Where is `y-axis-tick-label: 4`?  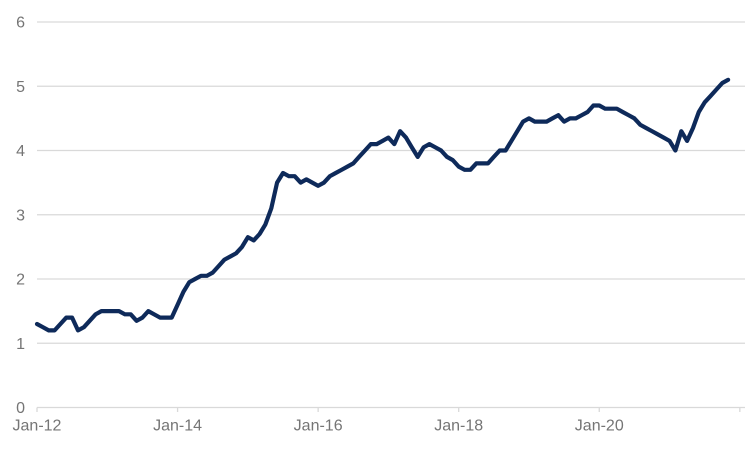
y-axis-tick-label: 4 is located at coordinates (20, 151).